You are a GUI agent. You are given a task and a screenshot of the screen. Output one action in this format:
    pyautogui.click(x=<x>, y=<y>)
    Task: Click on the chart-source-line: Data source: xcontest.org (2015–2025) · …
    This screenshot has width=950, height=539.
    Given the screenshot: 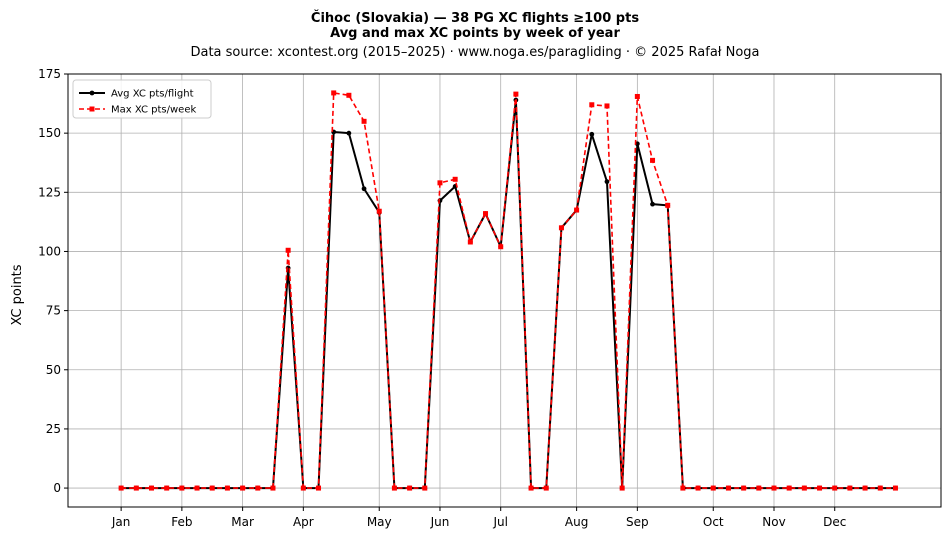 What is the action you would take?
    pyautogui.click(x=474, y=52)
    